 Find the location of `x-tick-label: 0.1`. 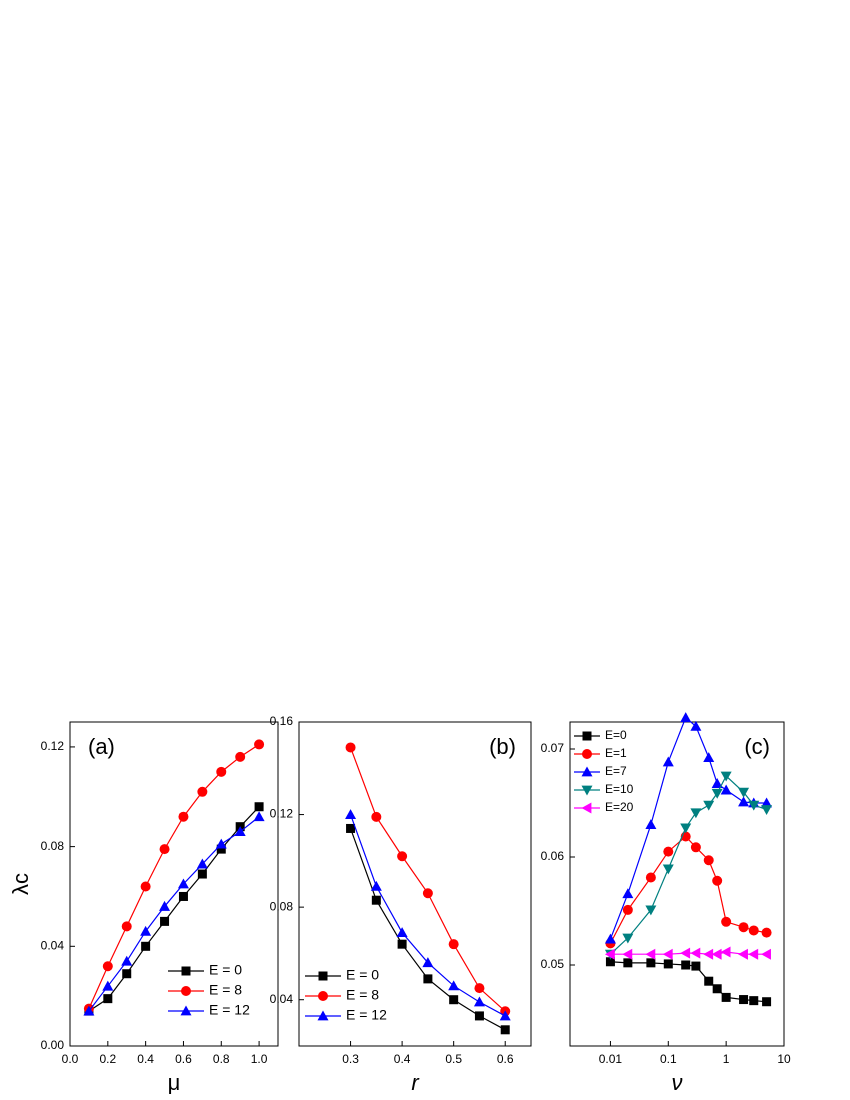

x-tick-label: 0.1 is located at coordinates (668, 1059).